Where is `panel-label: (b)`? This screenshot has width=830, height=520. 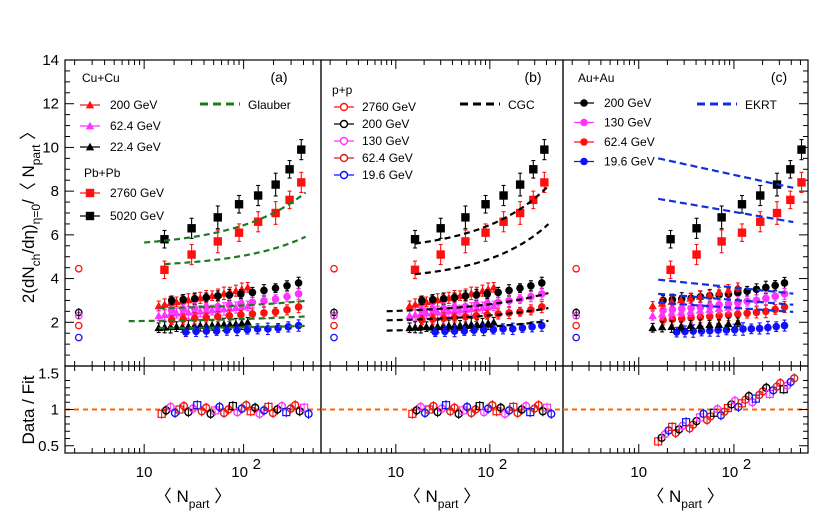
panel-label: (b) is located at coordinates (532, 77).